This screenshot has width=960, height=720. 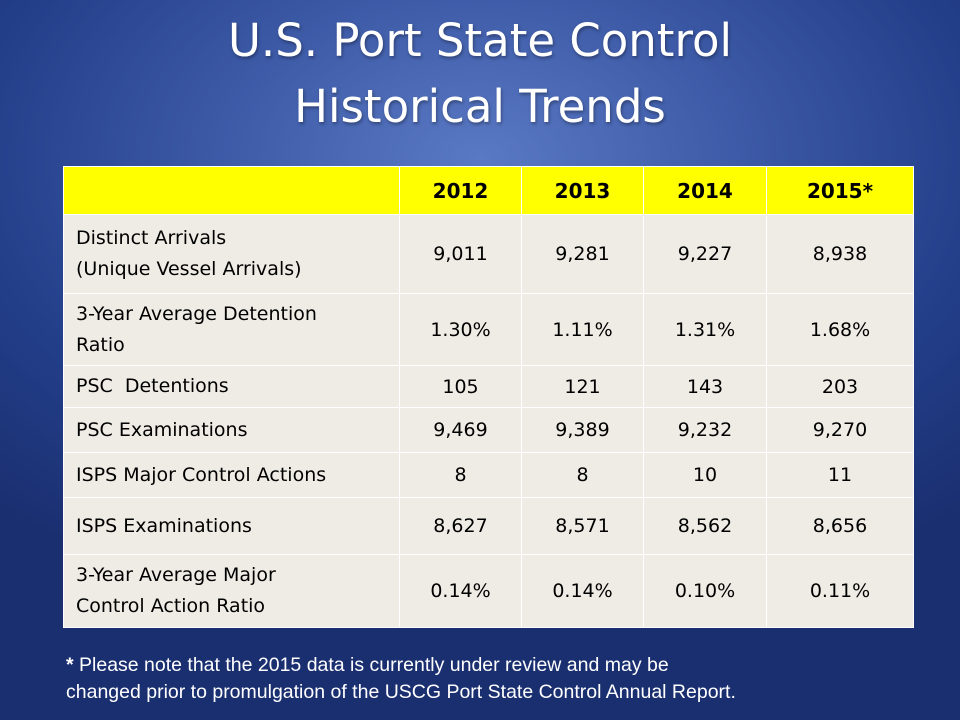 I want to click on table-header-row: 2012 2013 2014 2015*, so click(x=488, y=190).